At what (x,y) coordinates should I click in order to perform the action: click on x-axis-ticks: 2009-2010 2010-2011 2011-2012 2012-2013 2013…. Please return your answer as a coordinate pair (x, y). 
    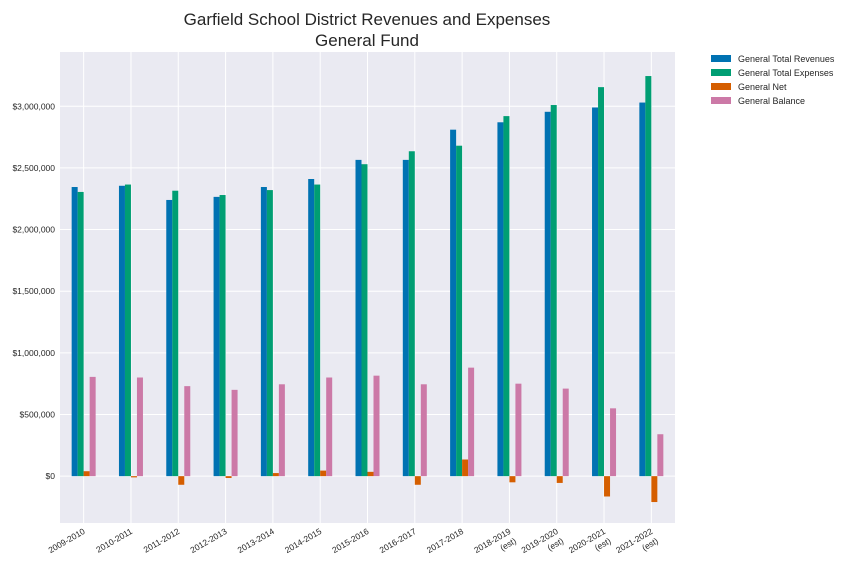
    Looking at the image, I should click on (353, 540).